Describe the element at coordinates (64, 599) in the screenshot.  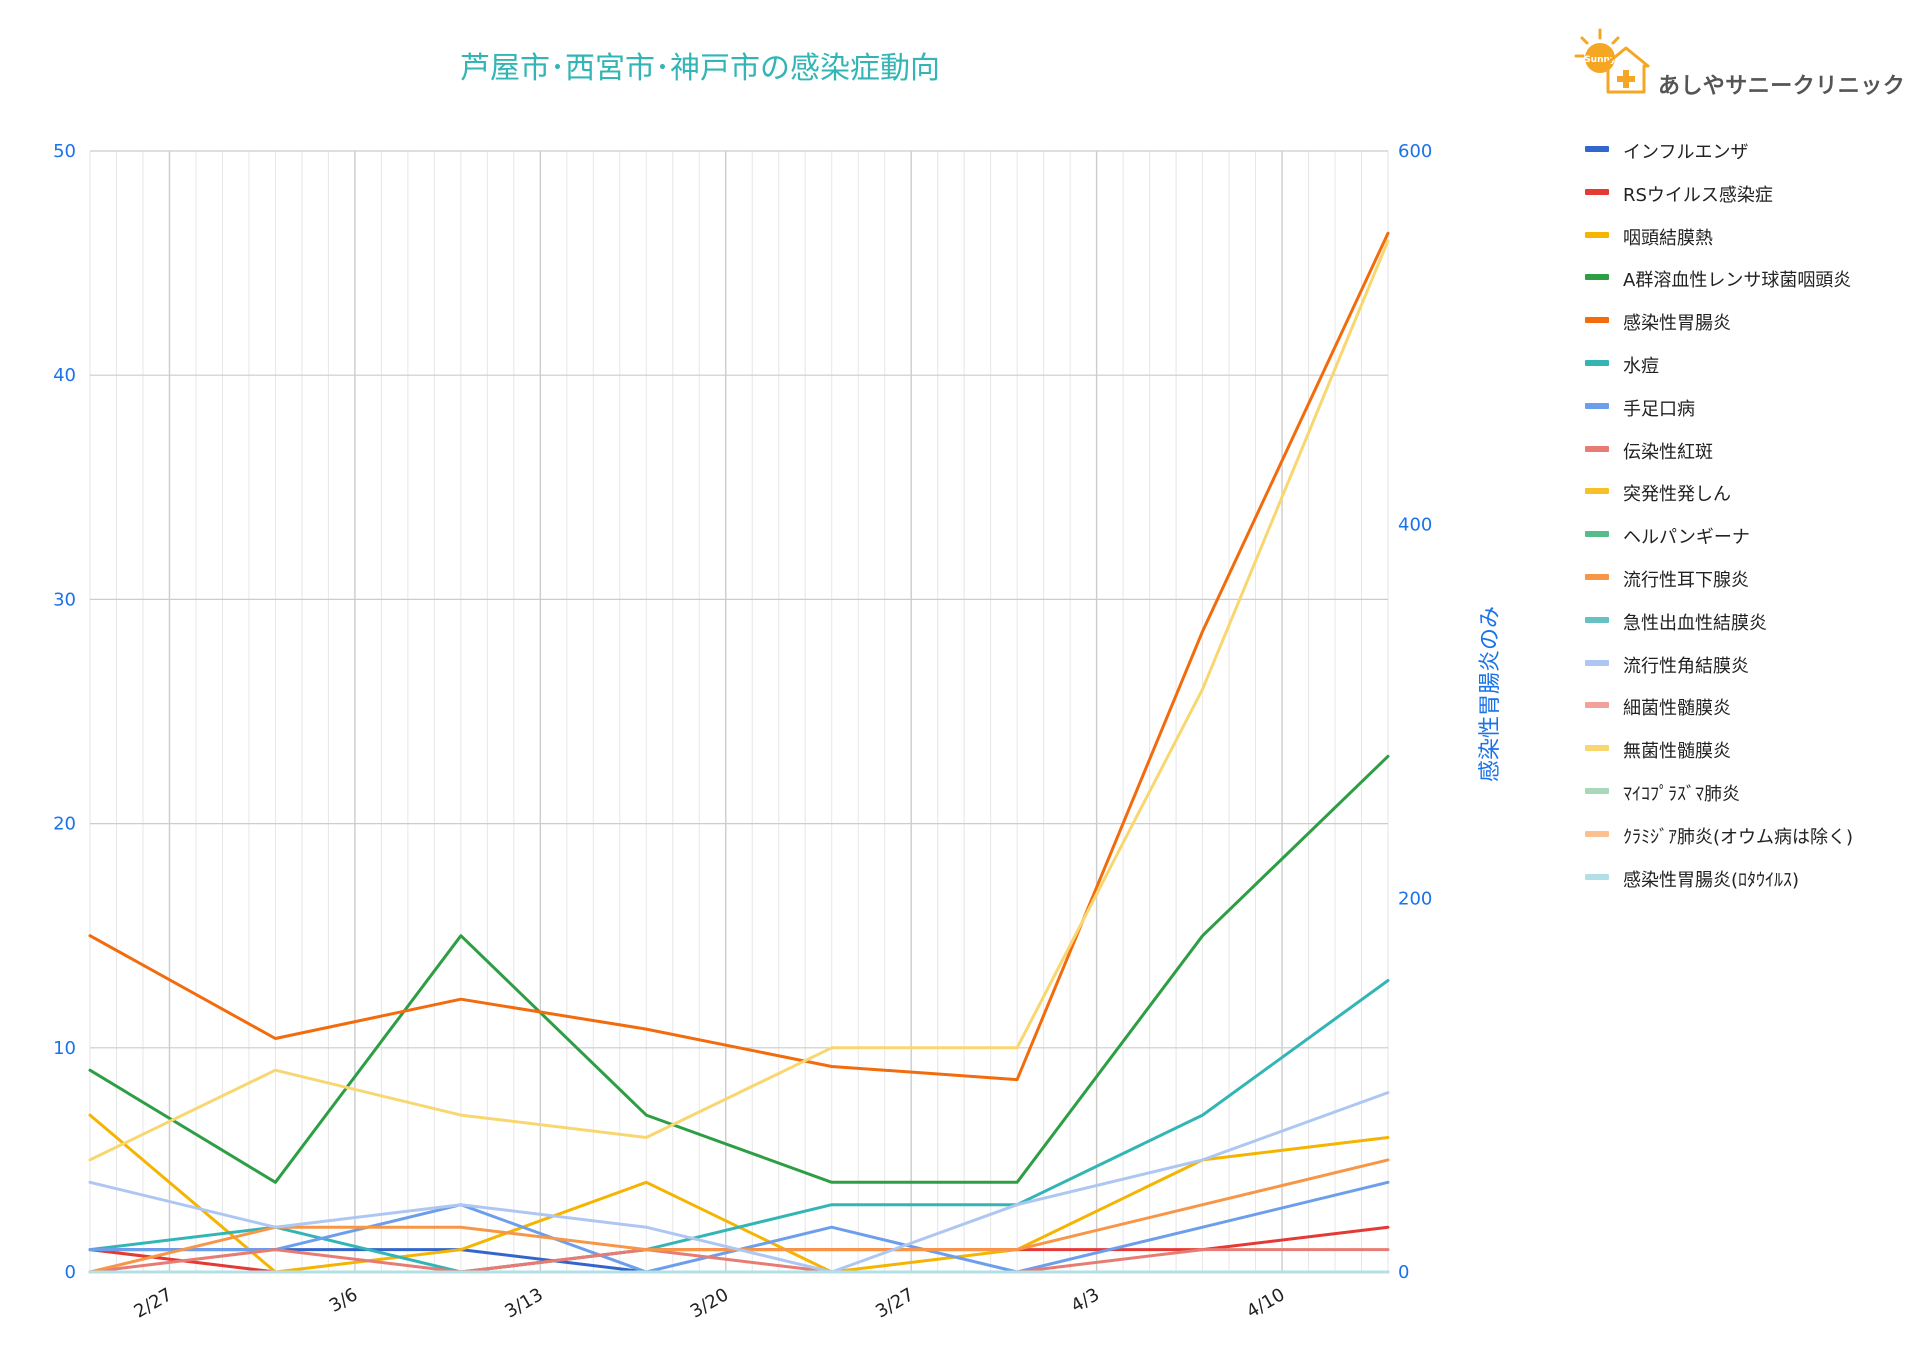
I see `y-tick-label: 30` at that location.